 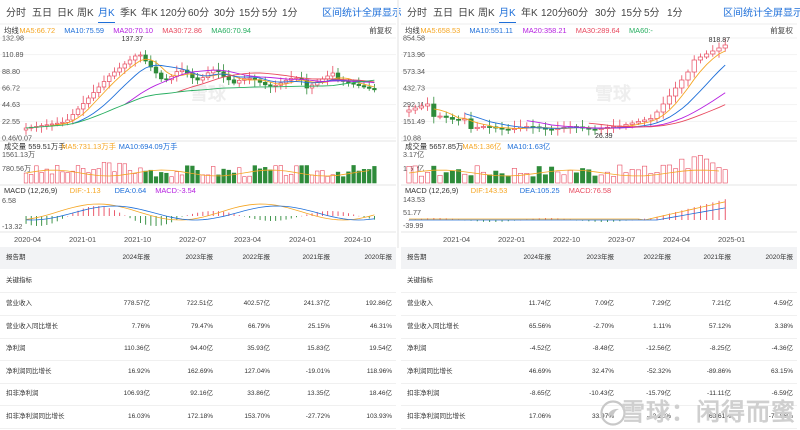 I want to click on macd-legend-3: MACD:76.58, so click(x=590, y=190).